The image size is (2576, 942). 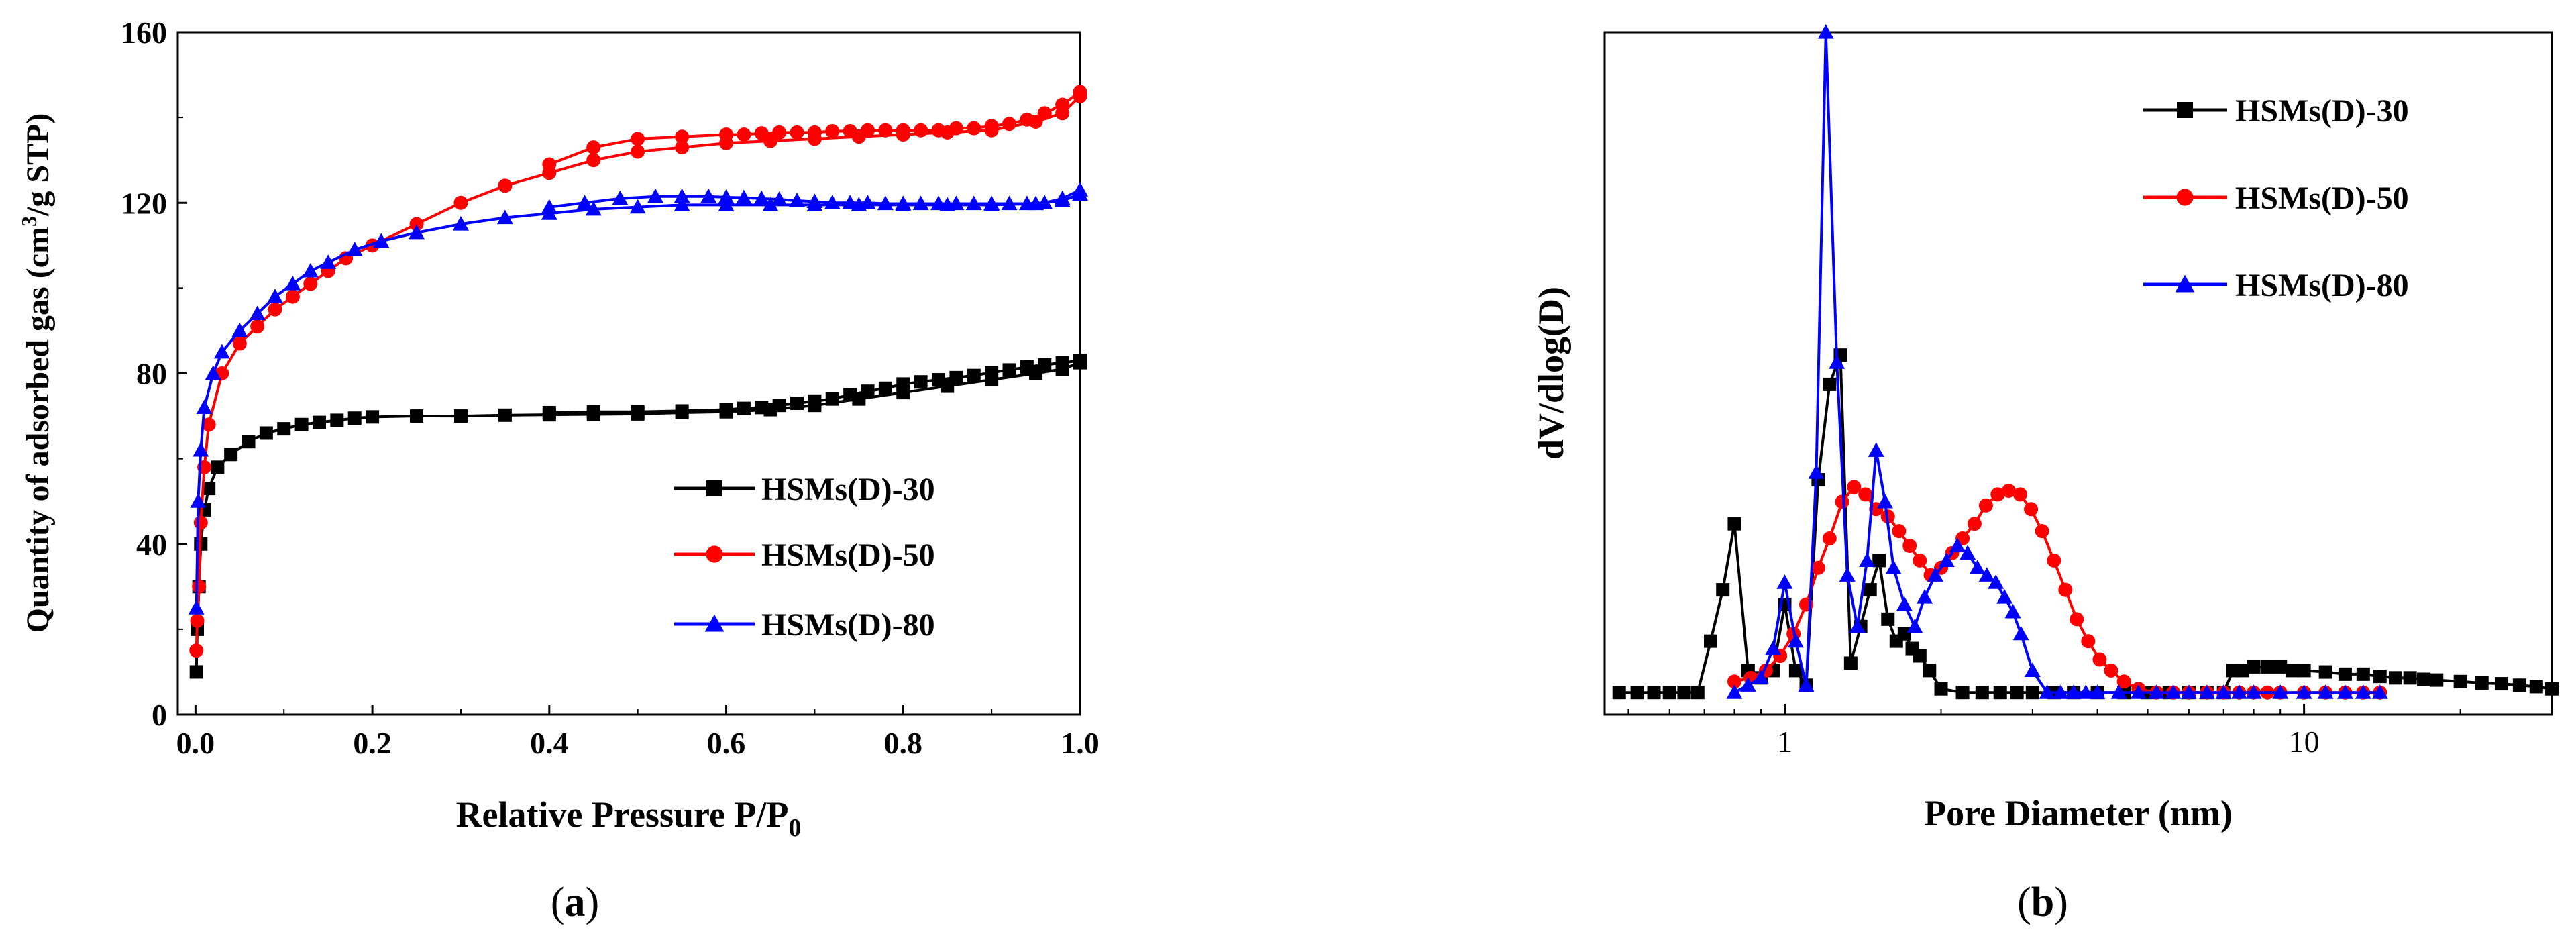 What do you see at coordinates (1784, 742) in the screenshot?
I see `b-x-tick-label: 1` at bounding box center [1784, 742].